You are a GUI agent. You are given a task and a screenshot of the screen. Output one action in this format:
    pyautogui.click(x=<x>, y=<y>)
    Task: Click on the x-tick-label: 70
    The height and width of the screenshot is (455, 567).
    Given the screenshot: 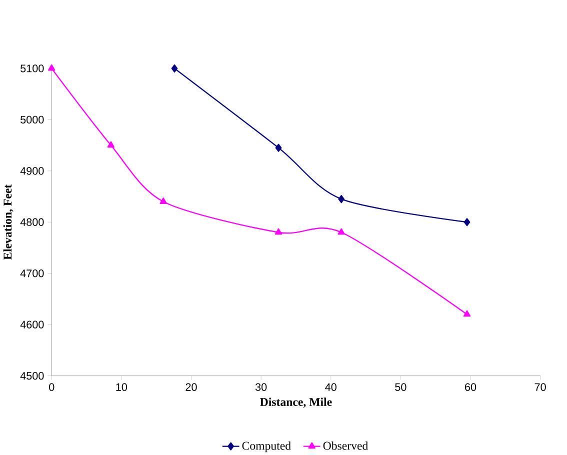 What is the action you would take?
    pyautogui.click(x=540, y=387)
    